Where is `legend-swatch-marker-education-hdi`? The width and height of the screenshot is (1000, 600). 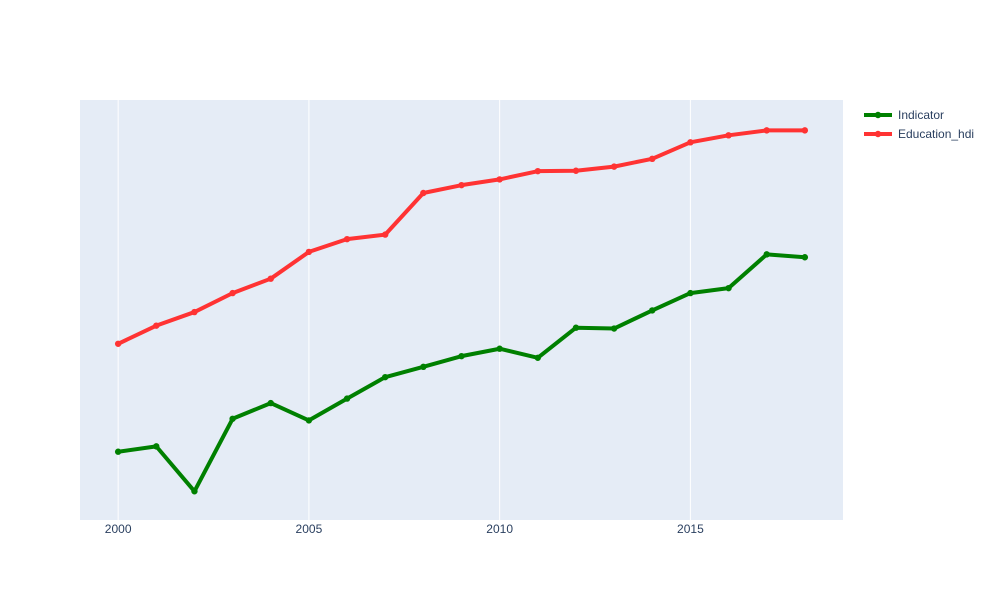
legend-swatch-marker-education-hdi is located at coordinates (878, 134).